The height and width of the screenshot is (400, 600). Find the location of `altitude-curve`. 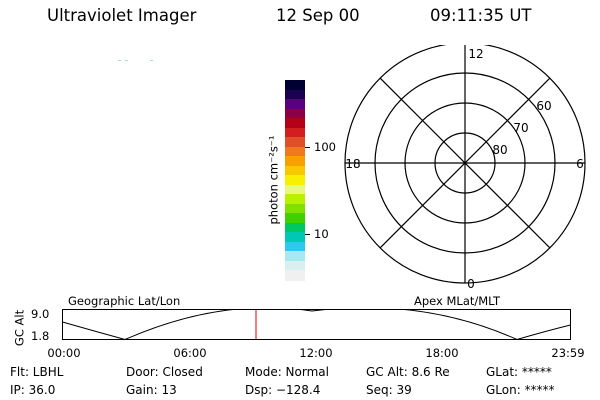

altitude-curve is located at coordinates (316, 325).